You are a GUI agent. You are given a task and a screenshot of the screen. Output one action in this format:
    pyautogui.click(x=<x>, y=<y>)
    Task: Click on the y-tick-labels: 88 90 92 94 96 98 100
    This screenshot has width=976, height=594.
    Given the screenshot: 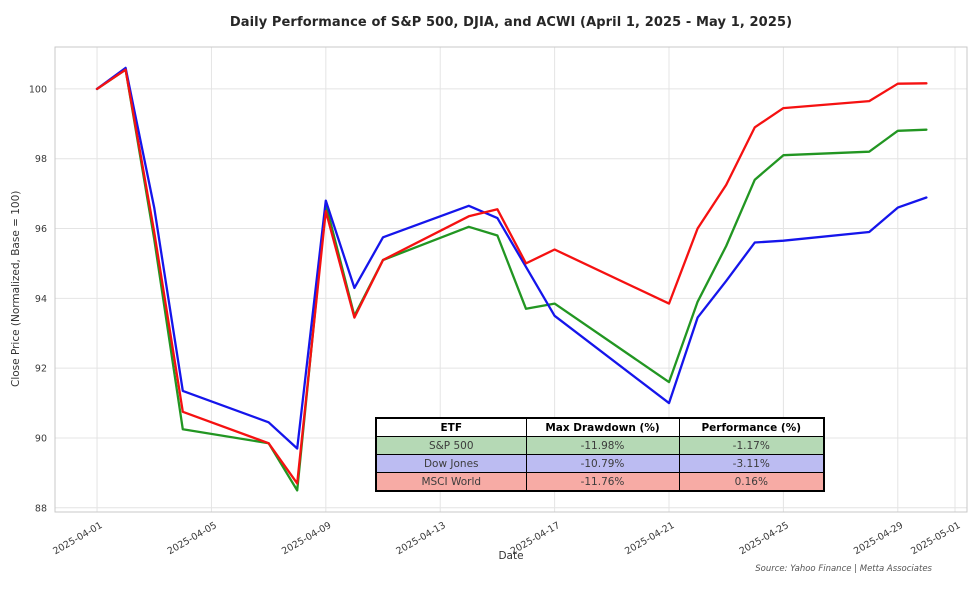 What is the action you would take?
    pyautogui.click(x=38, y=299)
    